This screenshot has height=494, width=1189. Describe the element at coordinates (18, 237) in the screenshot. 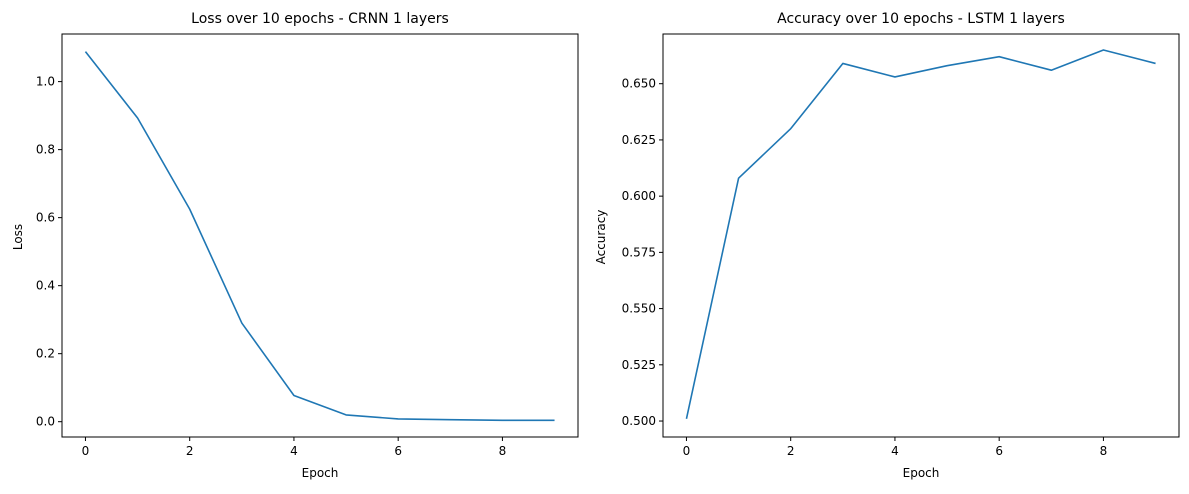

I see `y-axis-label: Loss` at that location.